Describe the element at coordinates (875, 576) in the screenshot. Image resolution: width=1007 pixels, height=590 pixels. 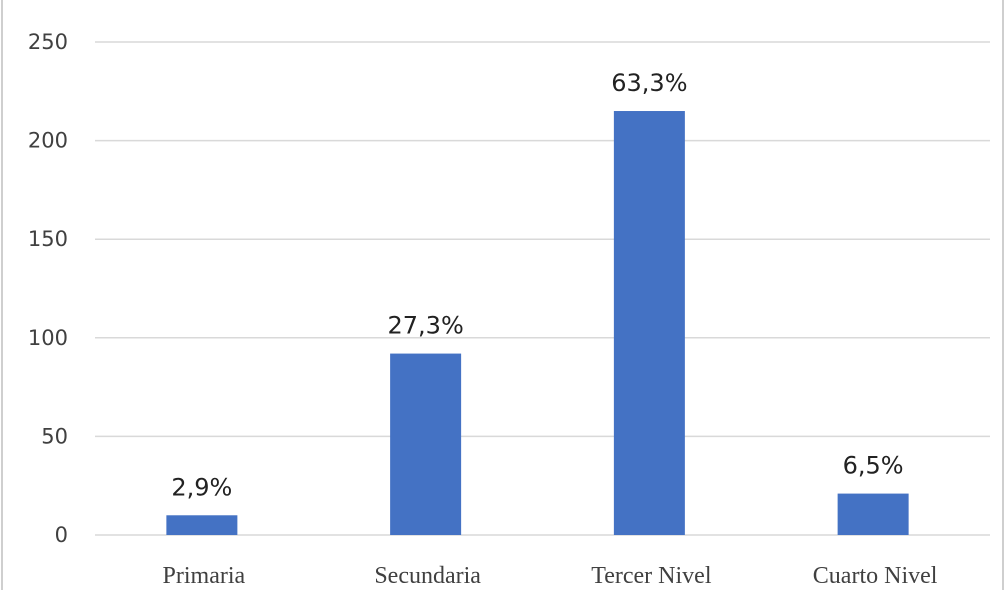
I see `x-tick-label-cuarto-nivel: Cuarto Nivel` at that location.